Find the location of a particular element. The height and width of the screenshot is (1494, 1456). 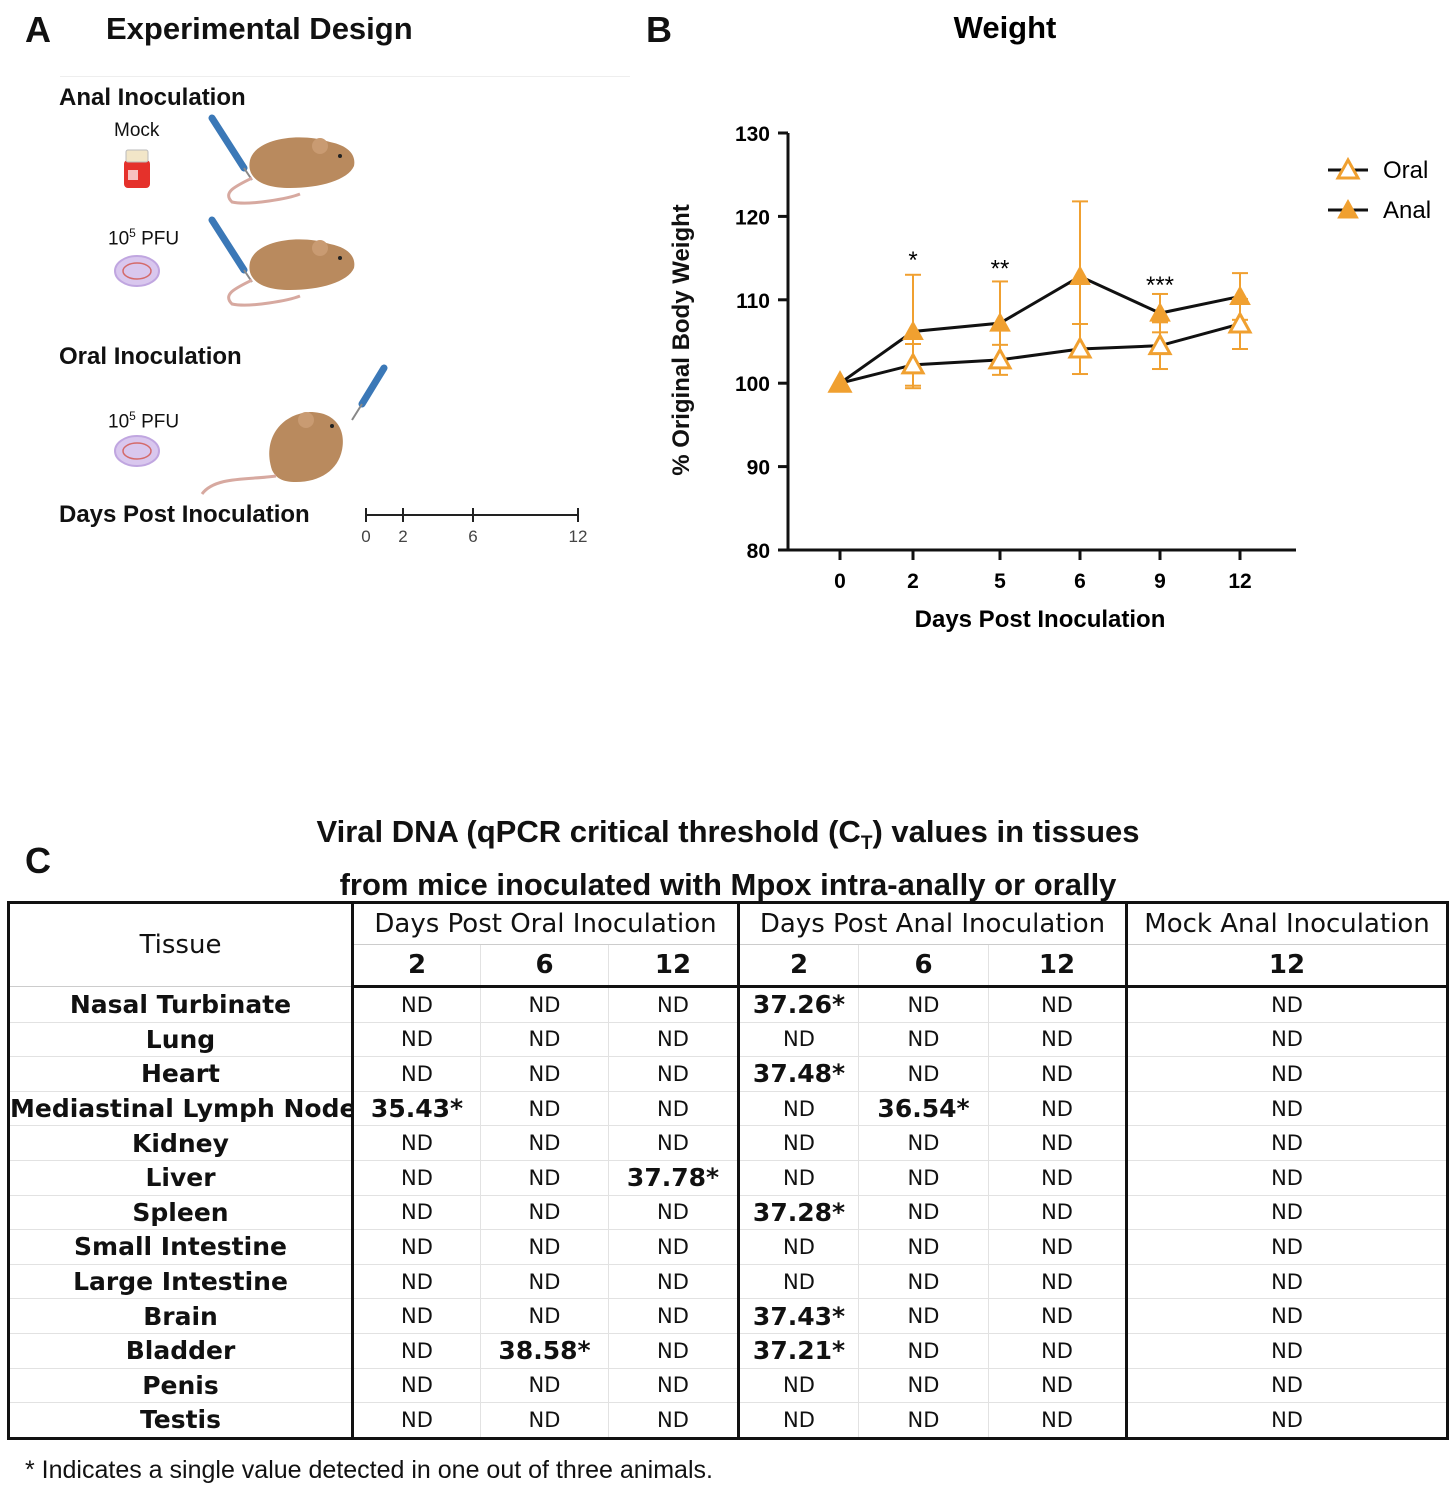

y-tick-label: 130 is located at coordinates (752, 134).